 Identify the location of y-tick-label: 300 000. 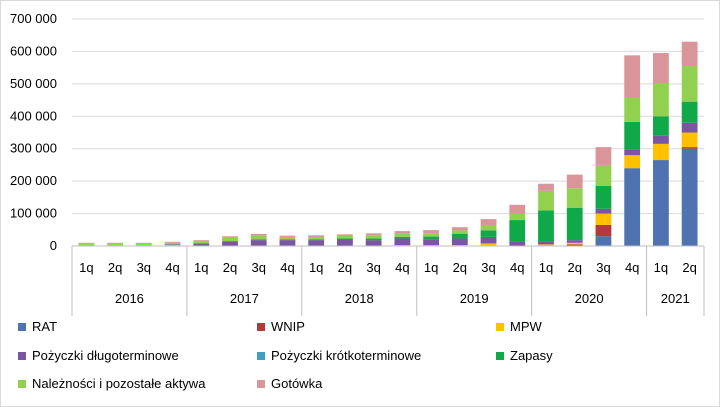
(33, 148).